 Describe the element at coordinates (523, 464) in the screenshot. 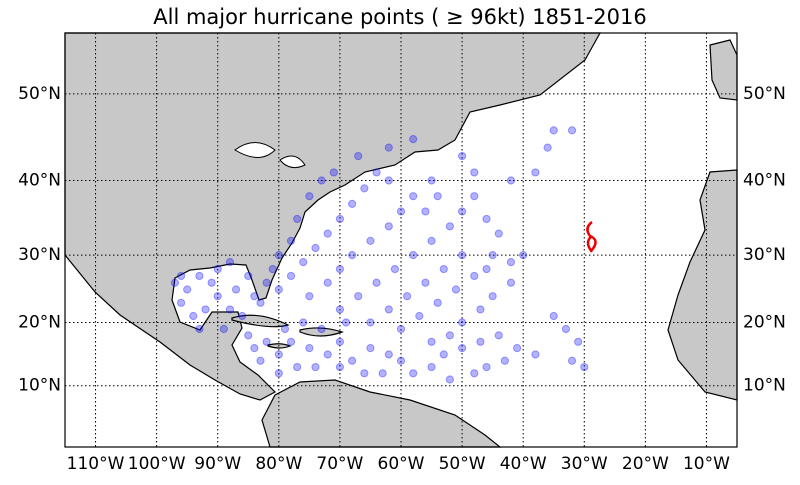

I see `x-tick-label: 40°W` at that location.